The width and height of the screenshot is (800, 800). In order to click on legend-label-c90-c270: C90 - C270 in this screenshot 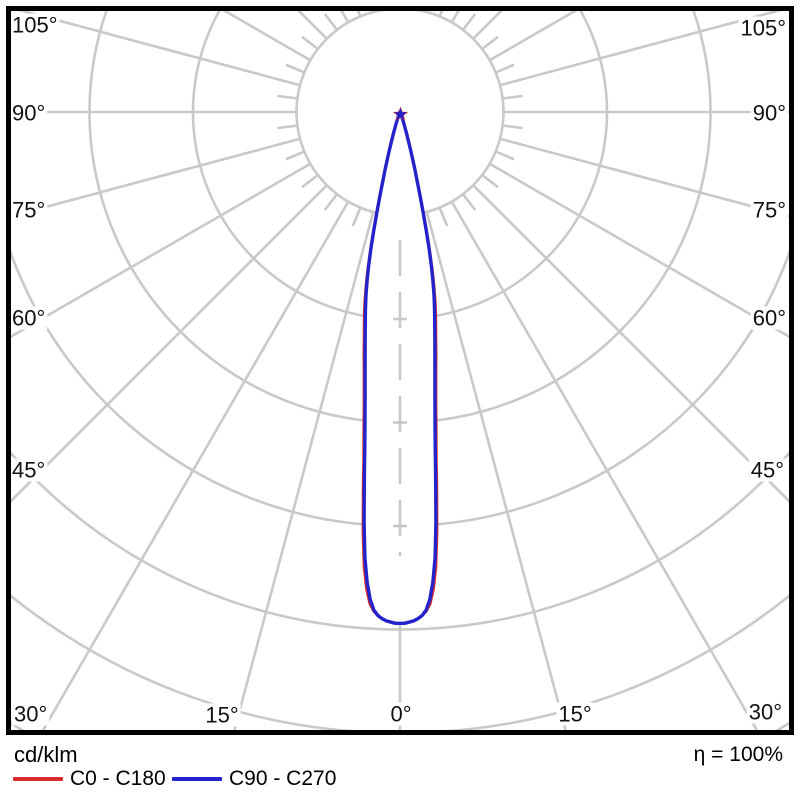, I will do `click(283, 778)`.